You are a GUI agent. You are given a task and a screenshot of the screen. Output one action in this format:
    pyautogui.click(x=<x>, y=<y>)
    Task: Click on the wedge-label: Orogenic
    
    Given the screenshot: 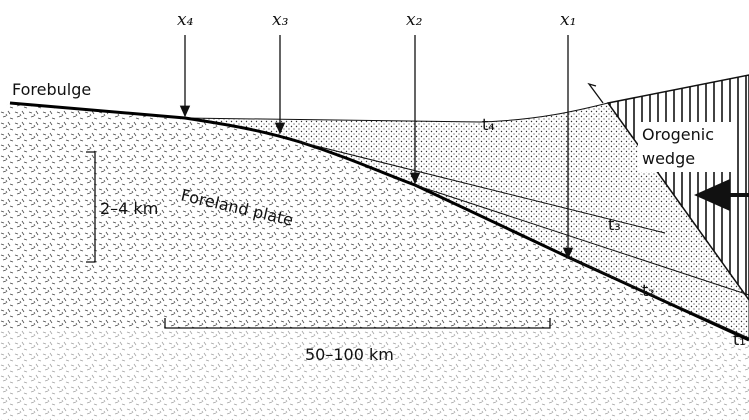 What is the action you would take?
    pyautogui.click(x=678, y=134)
    